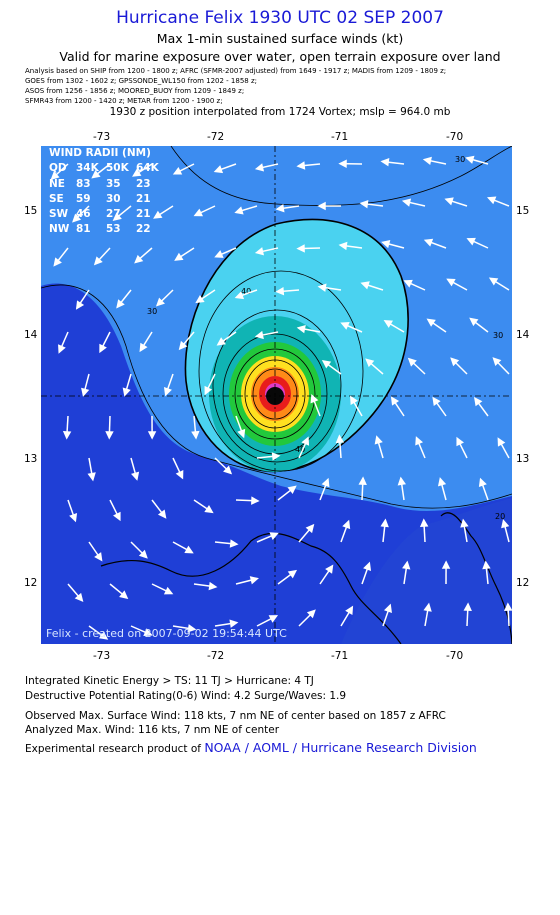  I want to click on contour-line, so click(281, 371).